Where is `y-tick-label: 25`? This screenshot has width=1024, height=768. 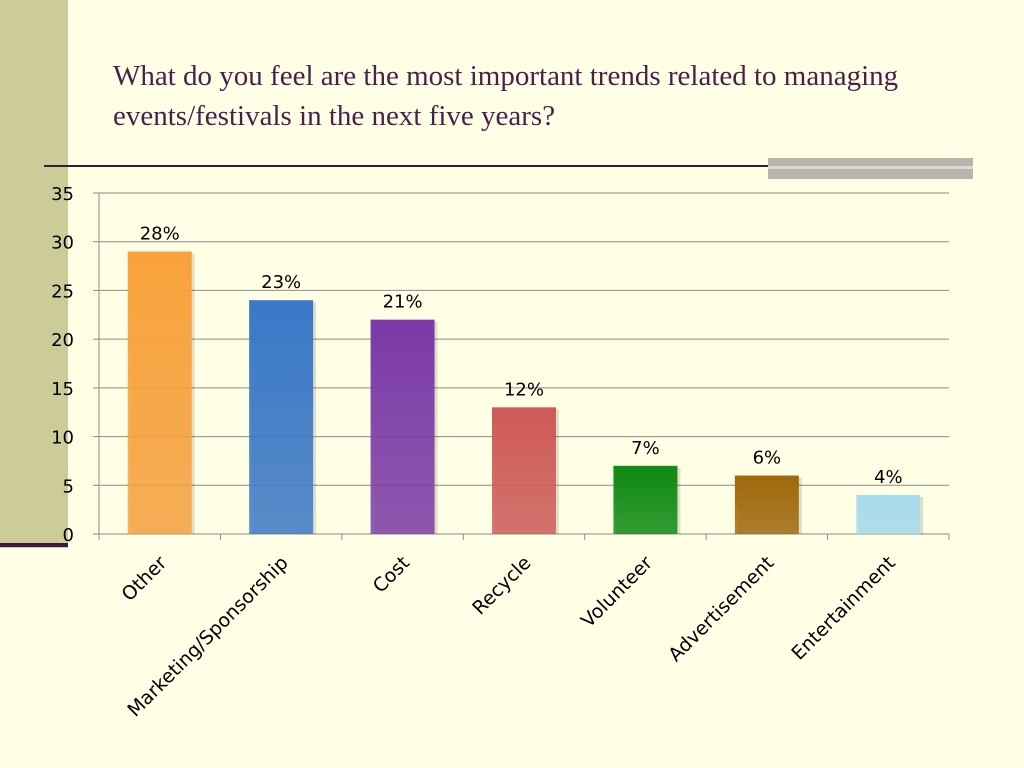 y-tick-label: 25 is located at coordinates (62, 291).